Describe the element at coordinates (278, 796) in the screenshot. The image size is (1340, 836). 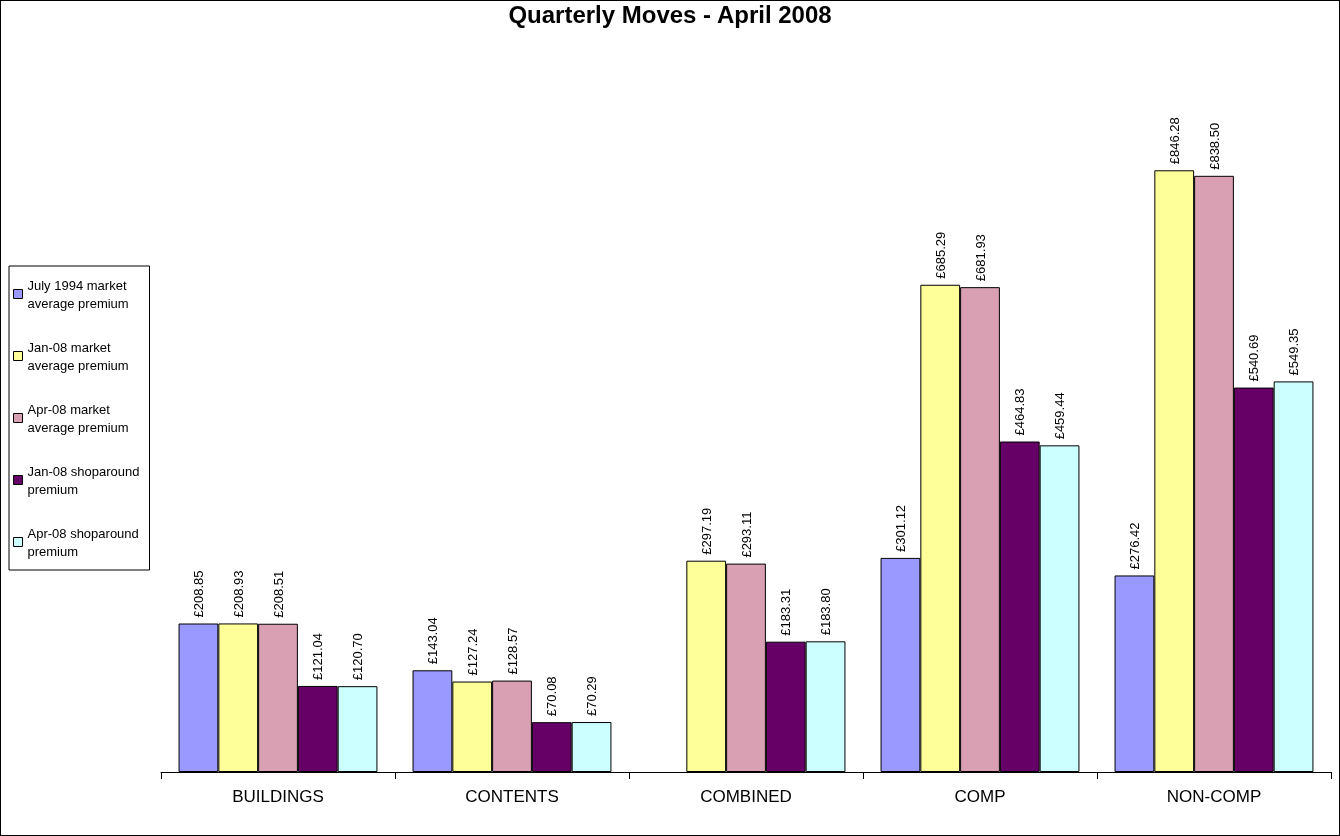
I see `x-tick-label: BUILDINGS` at that location.